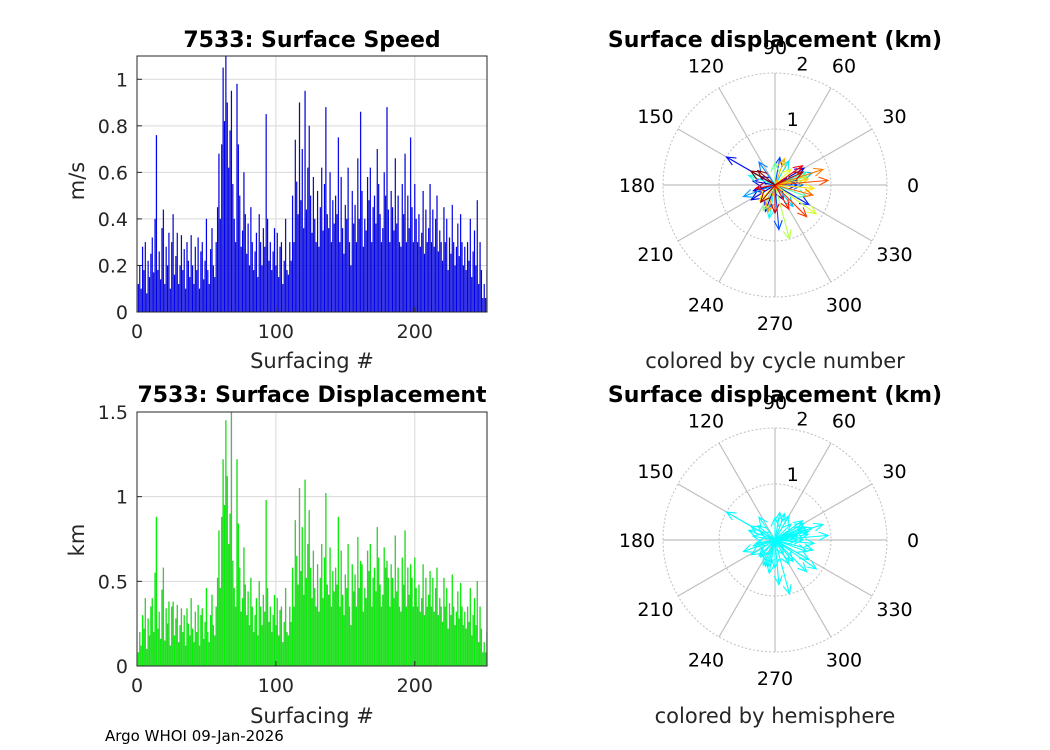  What do you see at coordinates (655, 255) in the screenshot?
I see `theta-label: 210` at bounding box center [655, 255].